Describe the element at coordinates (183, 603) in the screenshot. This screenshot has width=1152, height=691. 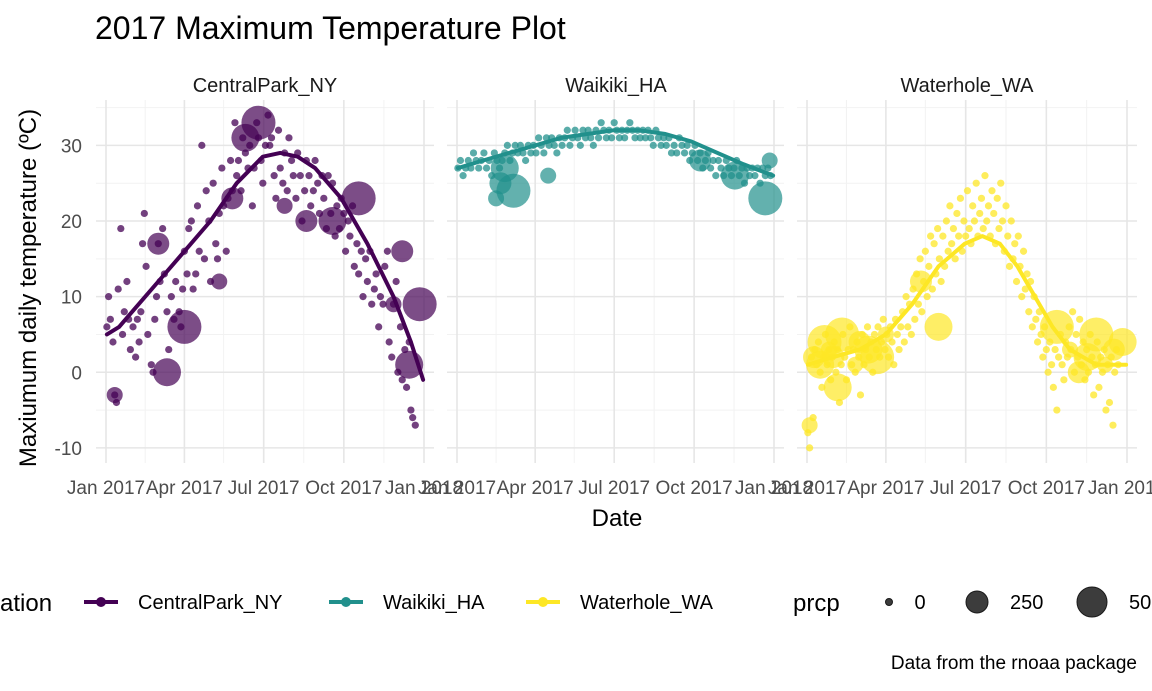
I see `legend-key-CentralPark_NY: CentralPark_NY` at that location.